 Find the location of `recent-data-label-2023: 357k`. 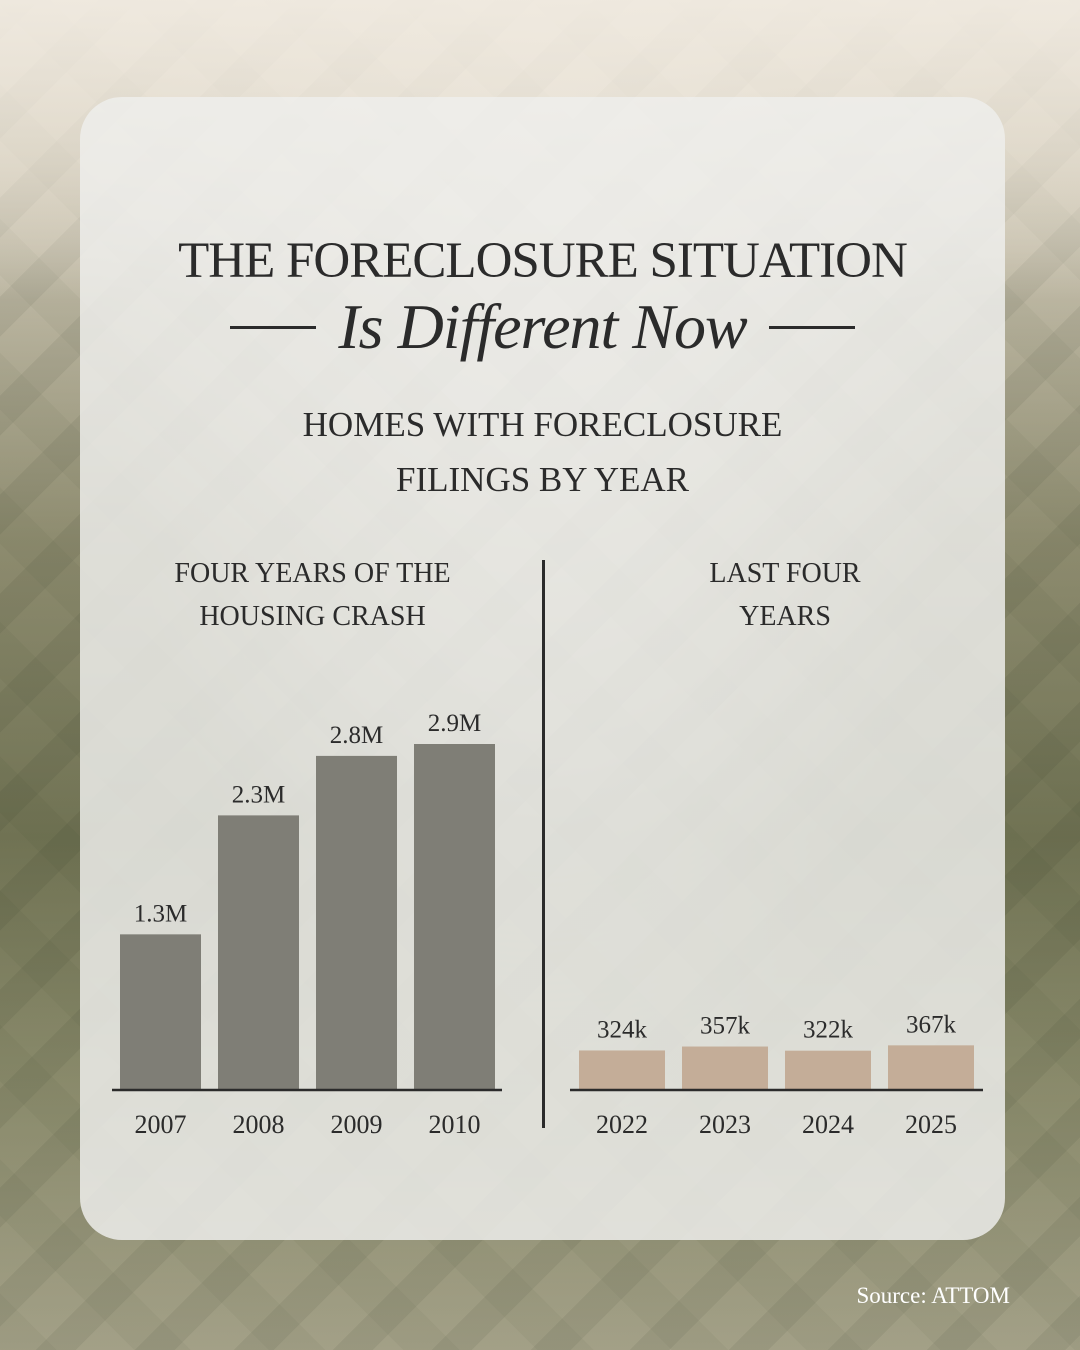

recent-data-label-2023: 357k is located at coordinates (725, 1026).